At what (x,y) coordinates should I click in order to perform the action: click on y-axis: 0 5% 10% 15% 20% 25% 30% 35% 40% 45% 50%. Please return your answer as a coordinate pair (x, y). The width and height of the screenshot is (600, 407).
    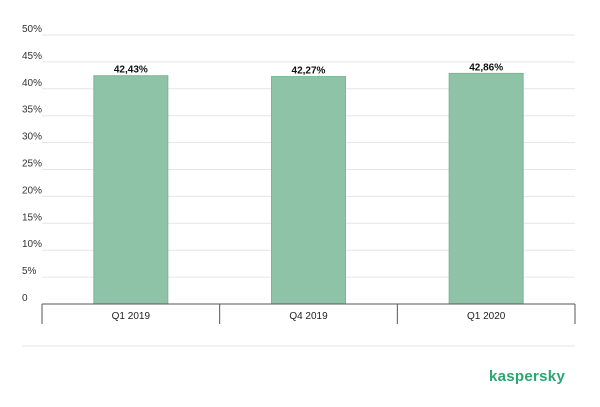
    Looking at the image, I should click on (32, 164).